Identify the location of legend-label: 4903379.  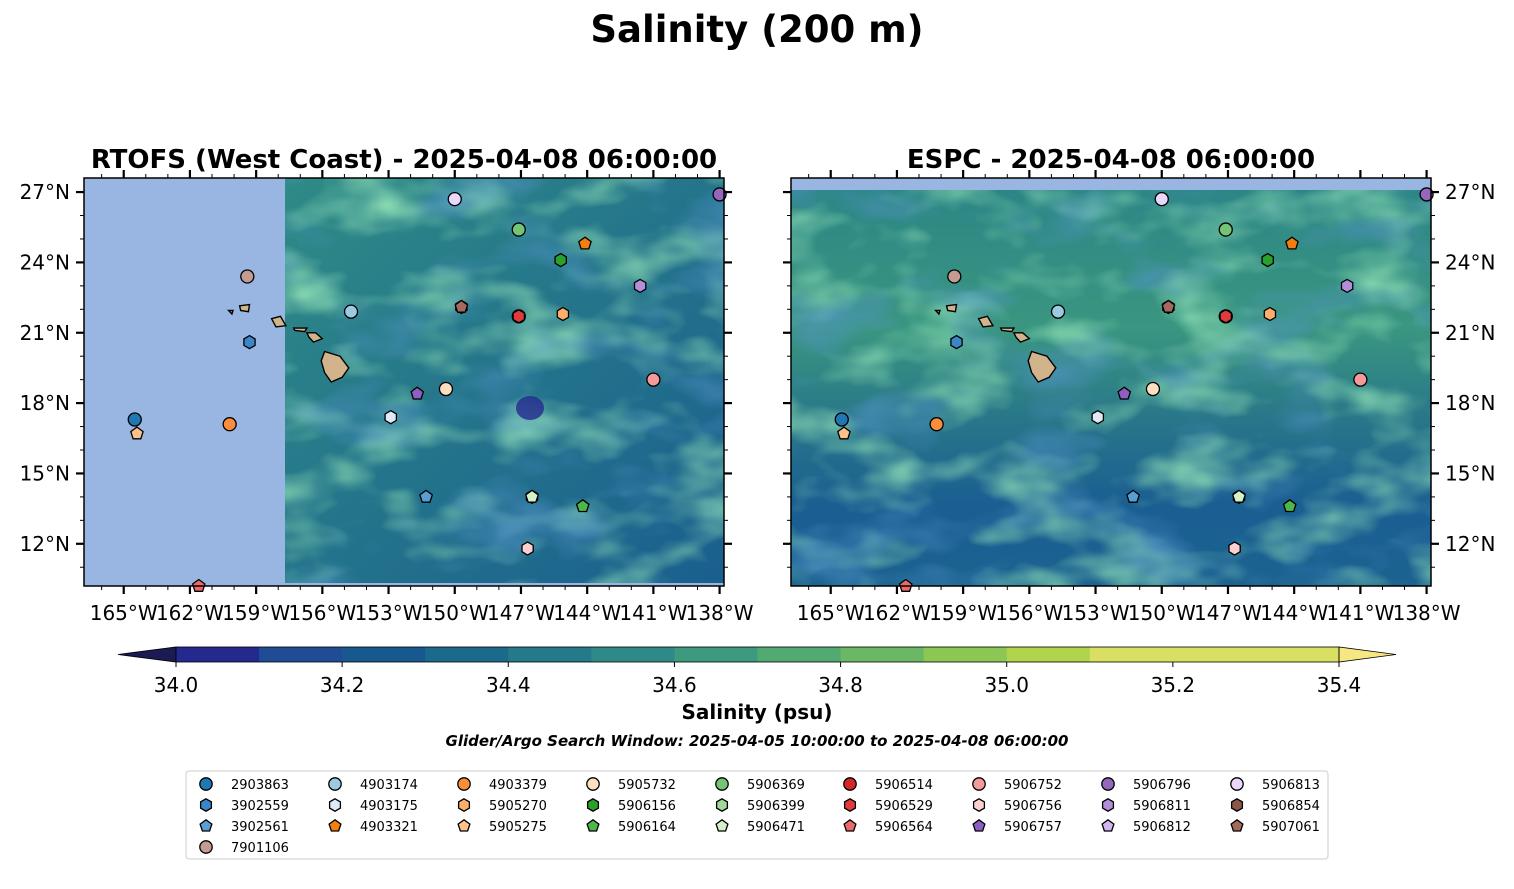
(518, 785).